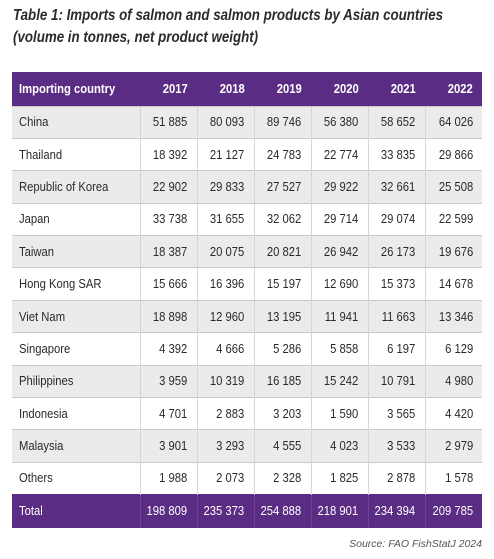 This screenshot has width=494, height=559. I want to click on country-cell: Singapore, so click(76, 349).